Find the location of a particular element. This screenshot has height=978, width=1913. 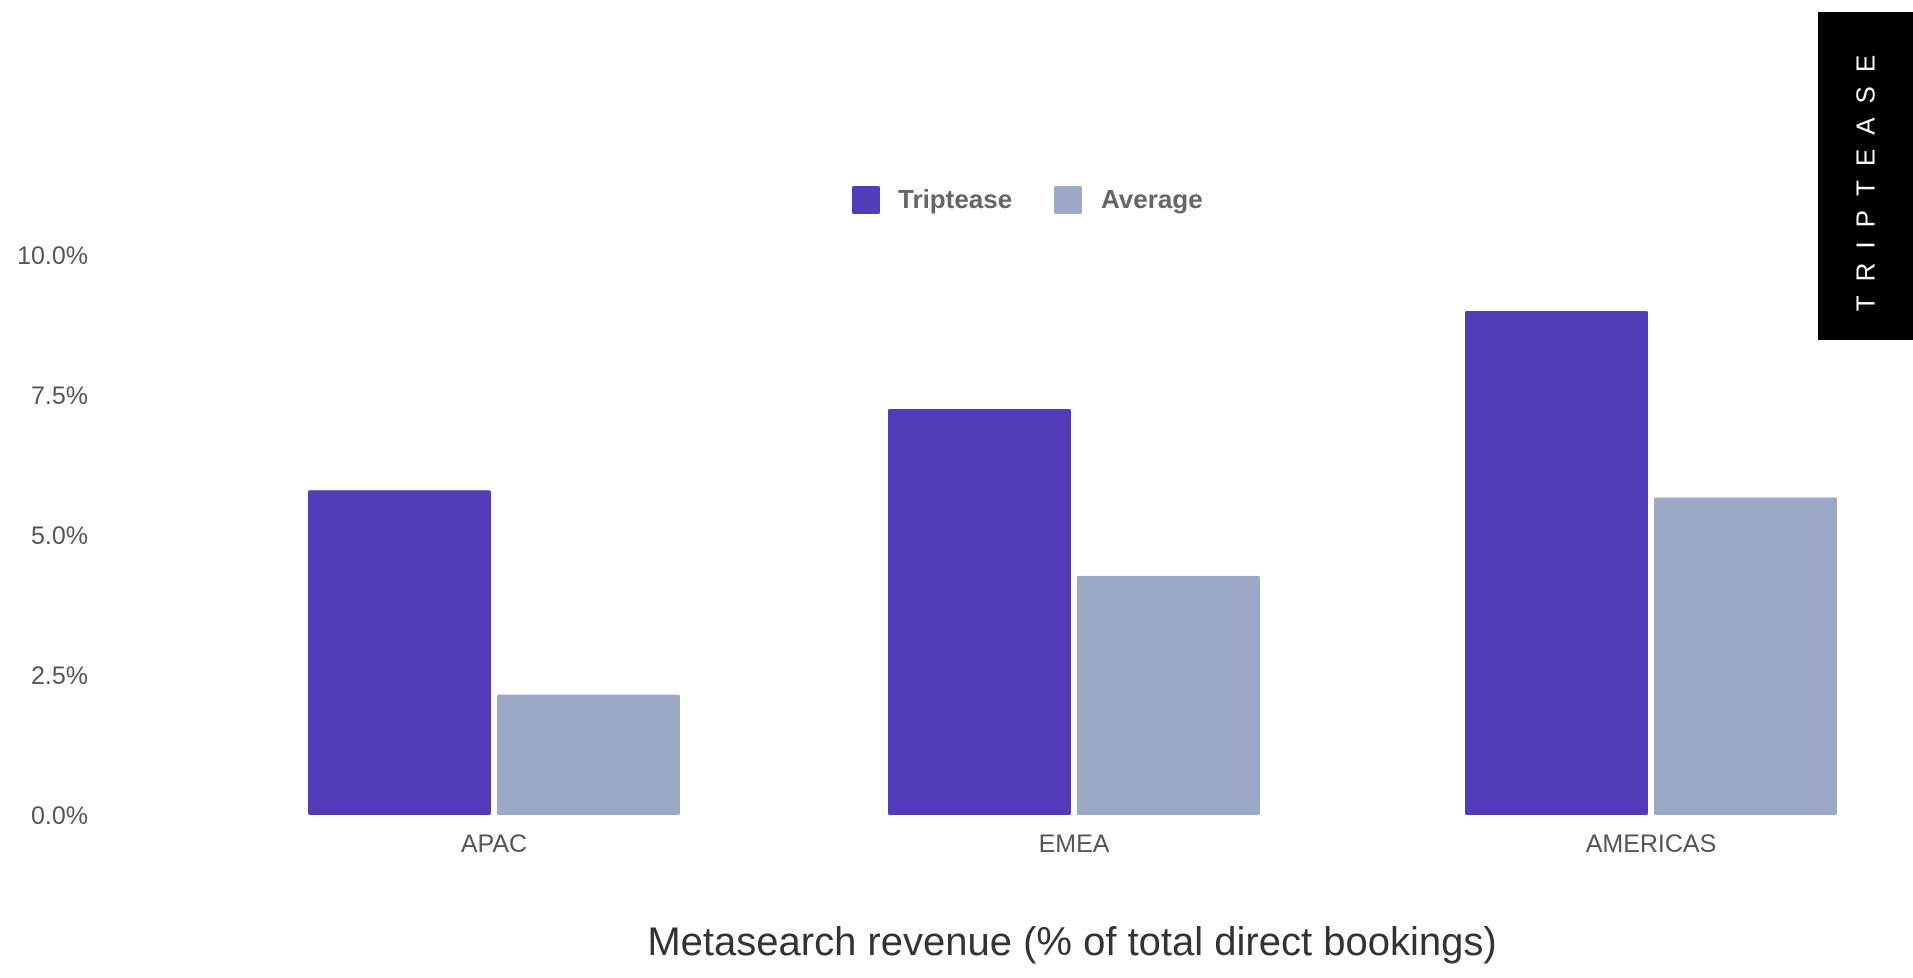

bar-triptease-emea is located at coordinates (979, 612).